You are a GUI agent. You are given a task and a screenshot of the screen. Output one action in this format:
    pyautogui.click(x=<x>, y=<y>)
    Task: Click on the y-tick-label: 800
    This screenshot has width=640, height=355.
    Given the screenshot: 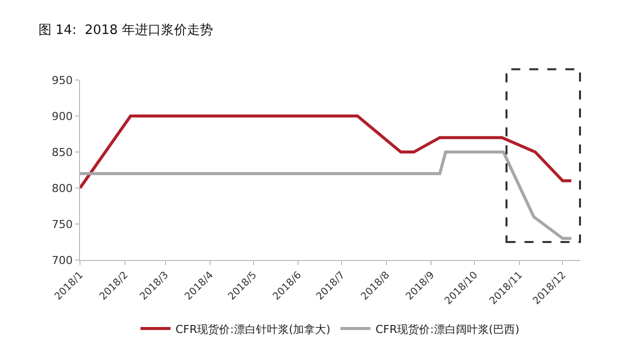 What is the action you would take?
    pyautogui.click(x=62, y=188)
    